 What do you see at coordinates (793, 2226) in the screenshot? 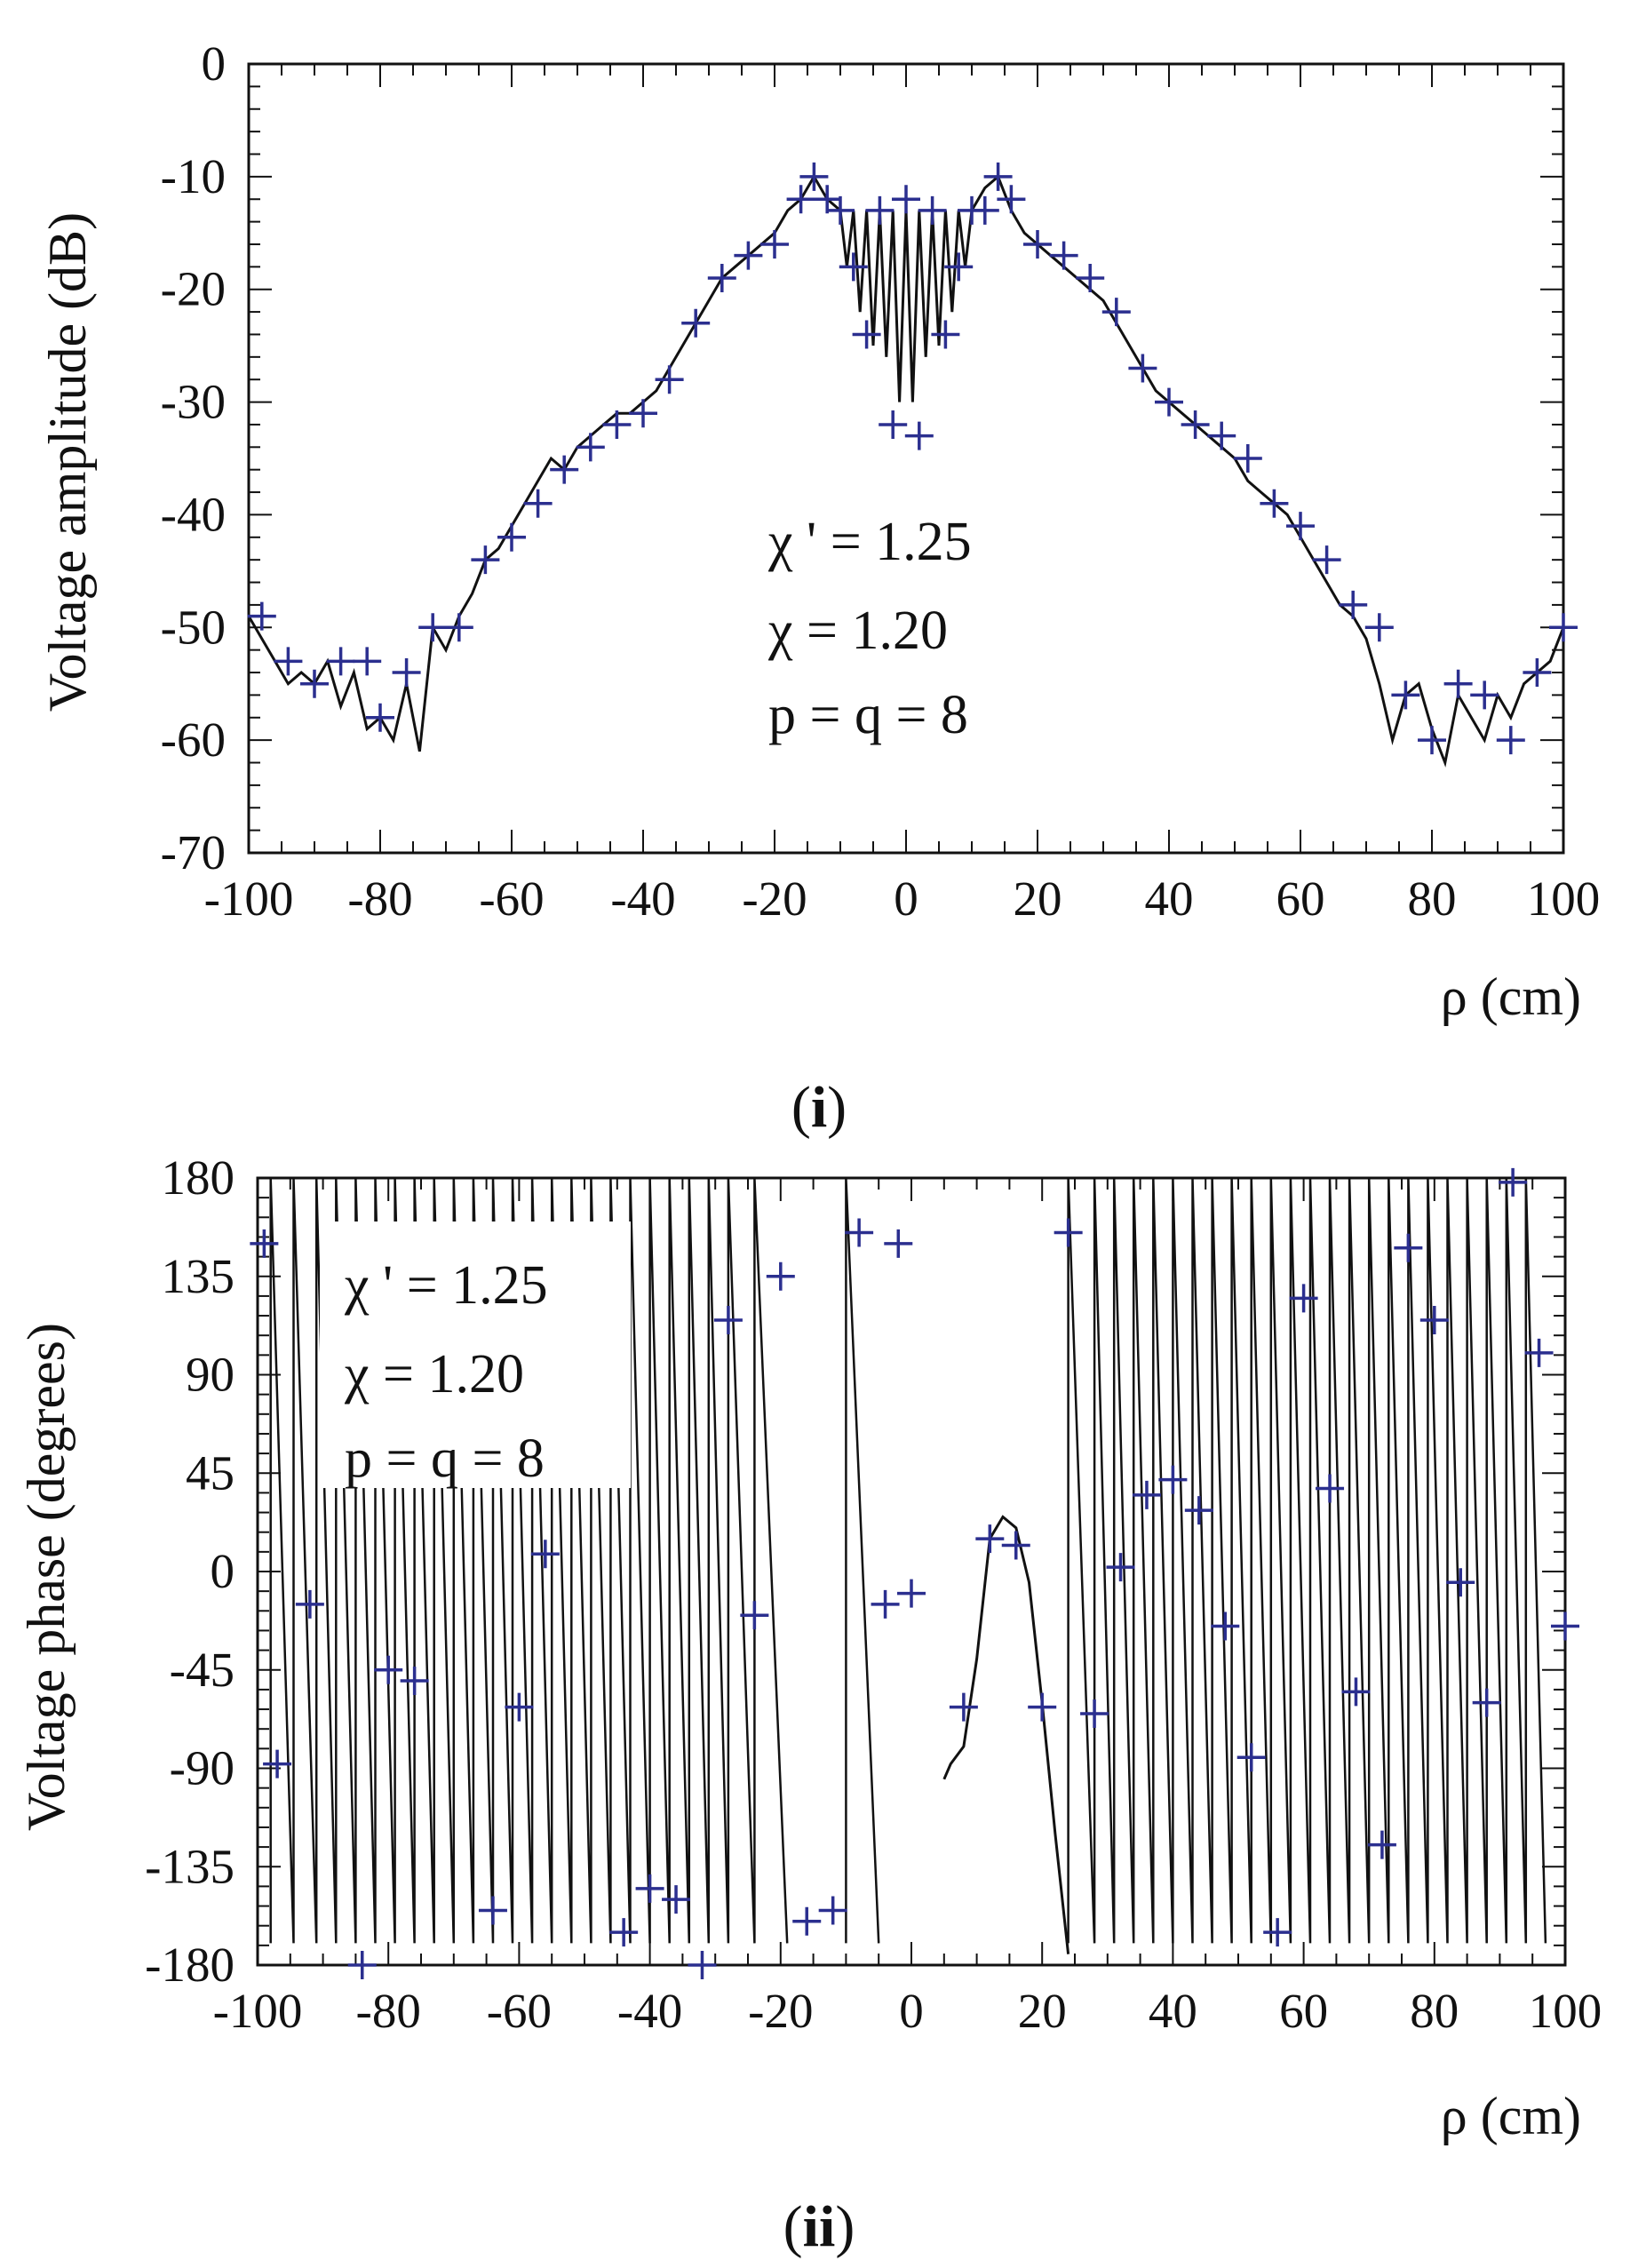
I see `panel-ii-label-open: (` at bounding box center [793, 2226].